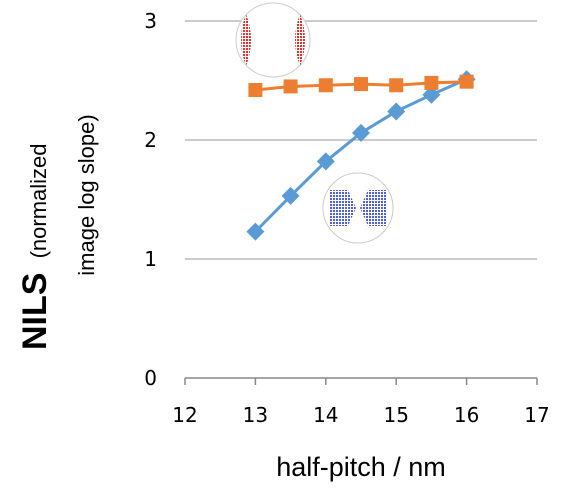 This screenshot has height=498, width=561. I want to click on inset-blue, so click(358, 208).